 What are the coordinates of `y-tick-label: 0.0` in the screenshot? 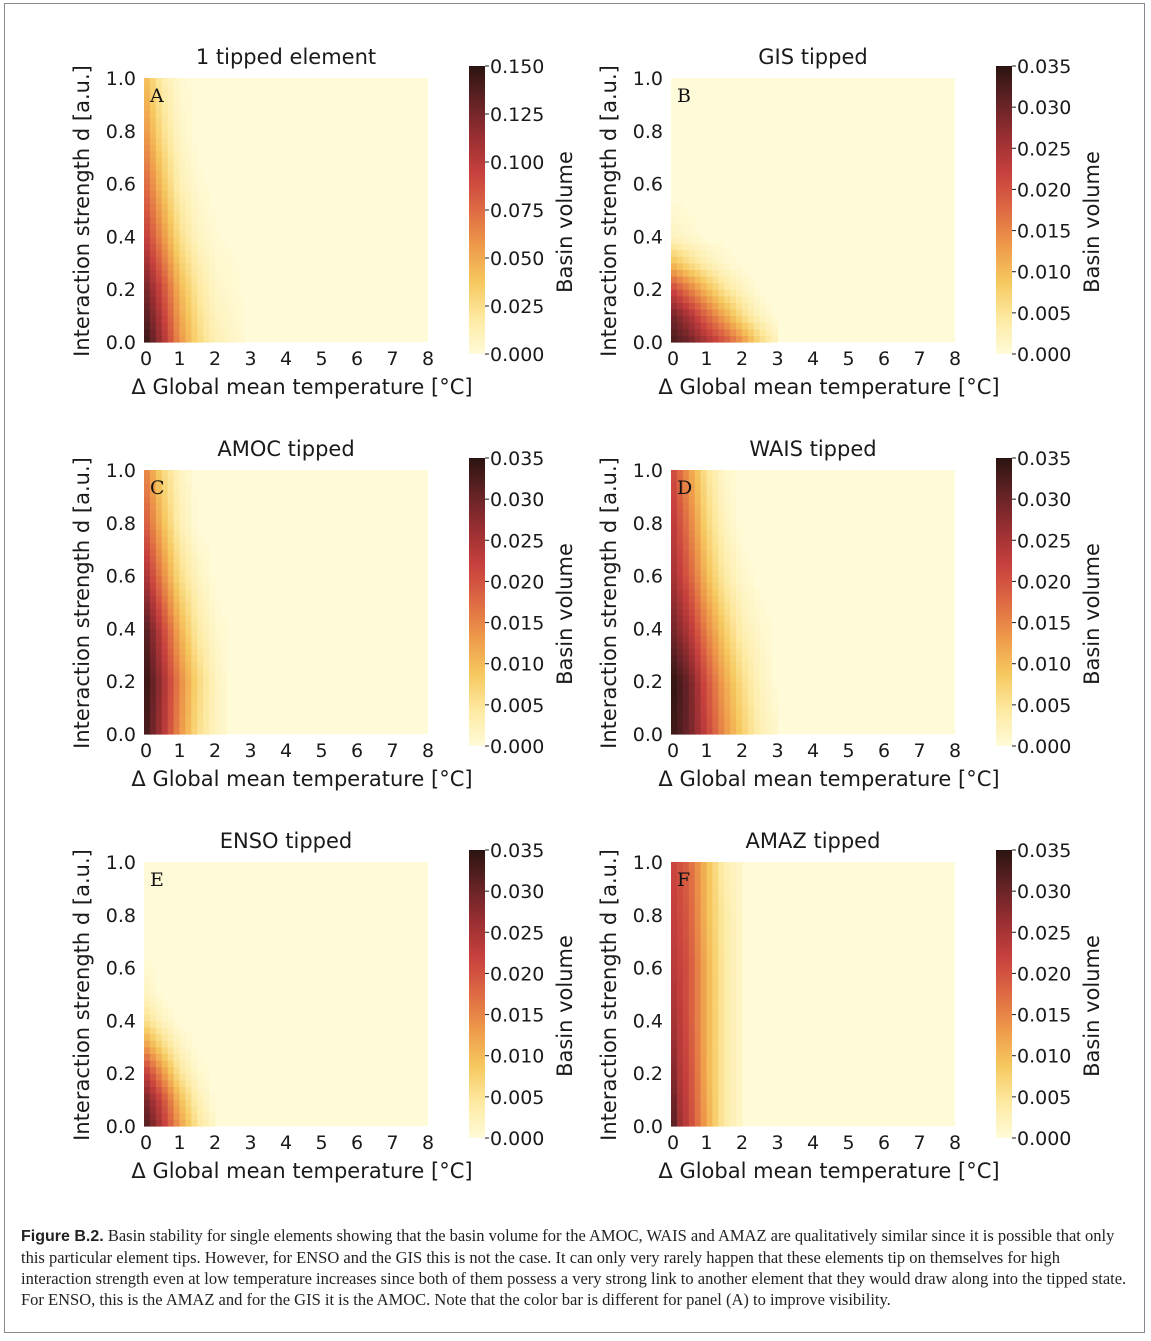 It's located at (121, 735).